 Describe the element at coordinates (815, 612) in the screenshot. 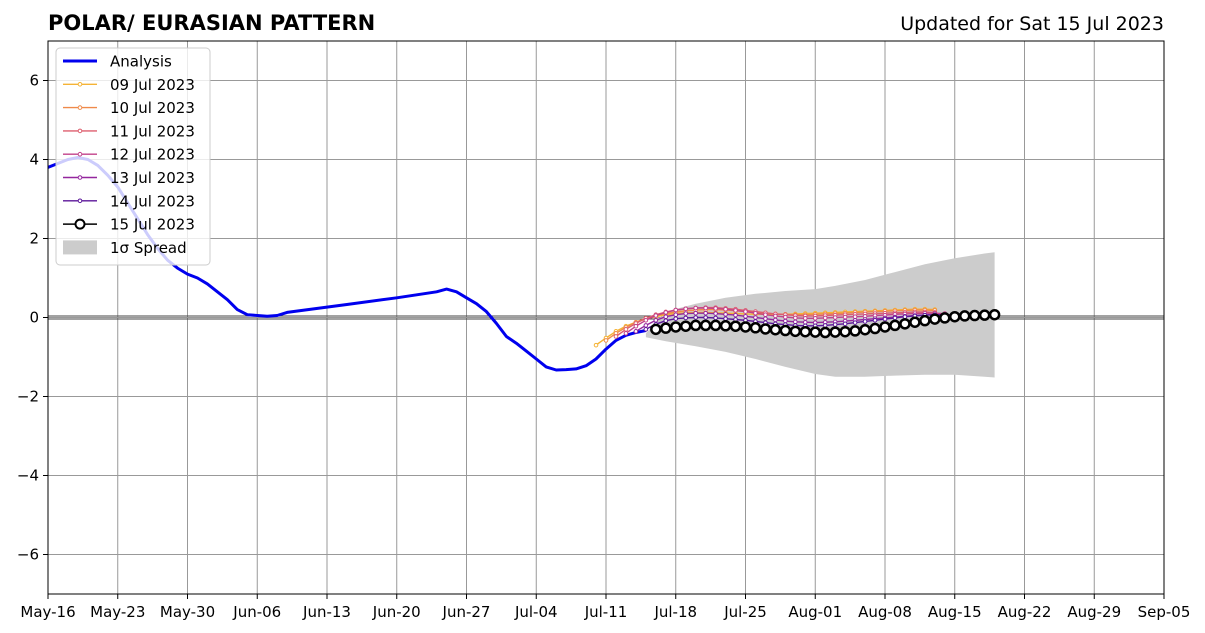

I see `x-tick-label: Aug-01` at that location.